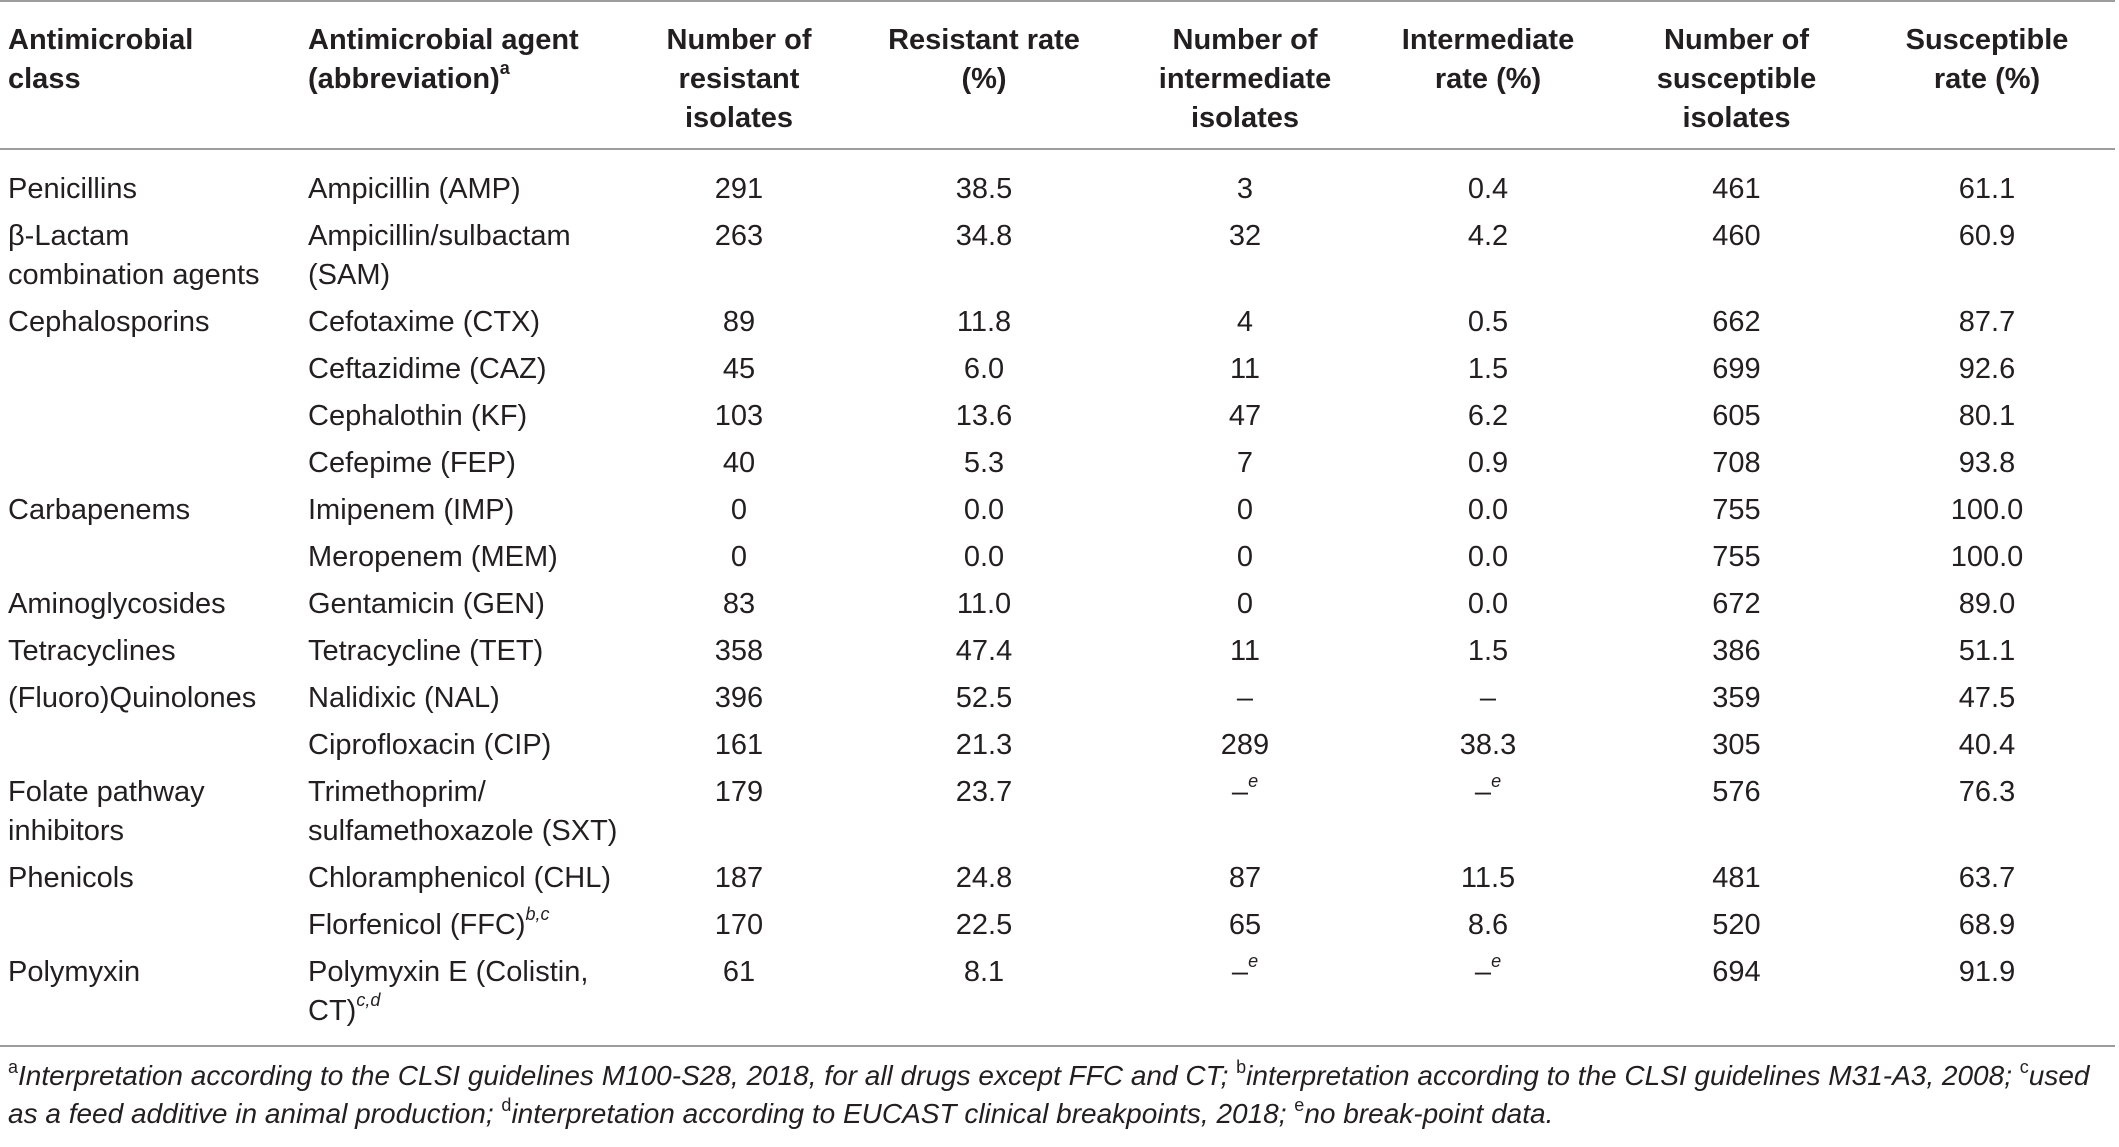  I want to click on cell-antimicrobial-agent: Ampicillin (AMP), so click(414, 189).